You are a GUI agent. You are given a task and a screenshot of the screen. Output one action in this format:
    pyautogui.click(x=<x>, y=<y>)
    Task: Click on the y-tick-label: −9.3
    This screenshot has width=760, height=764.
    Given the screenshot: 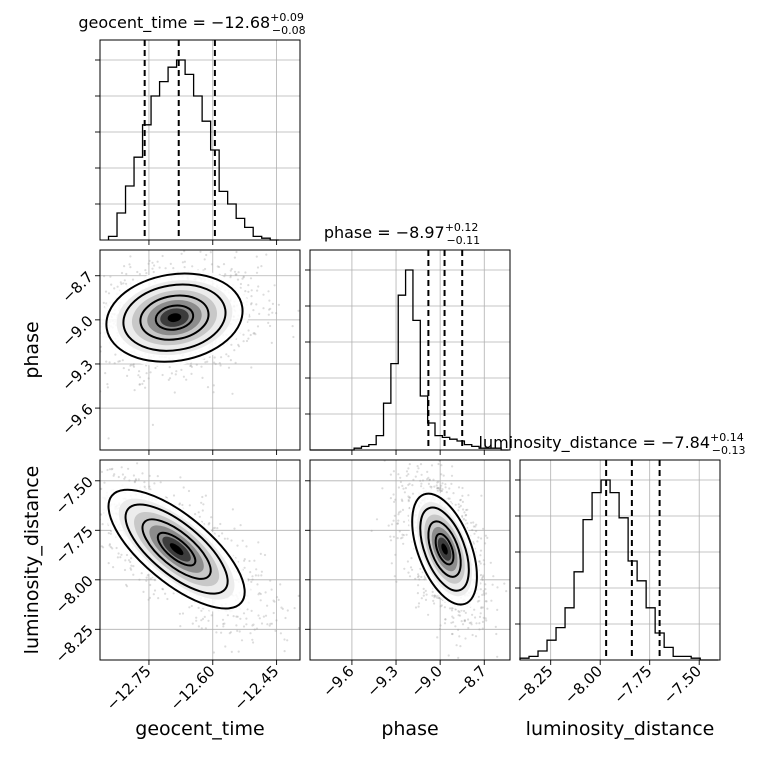 What is the action you would take?
    pyautogui.click(x=77, y=375)
    